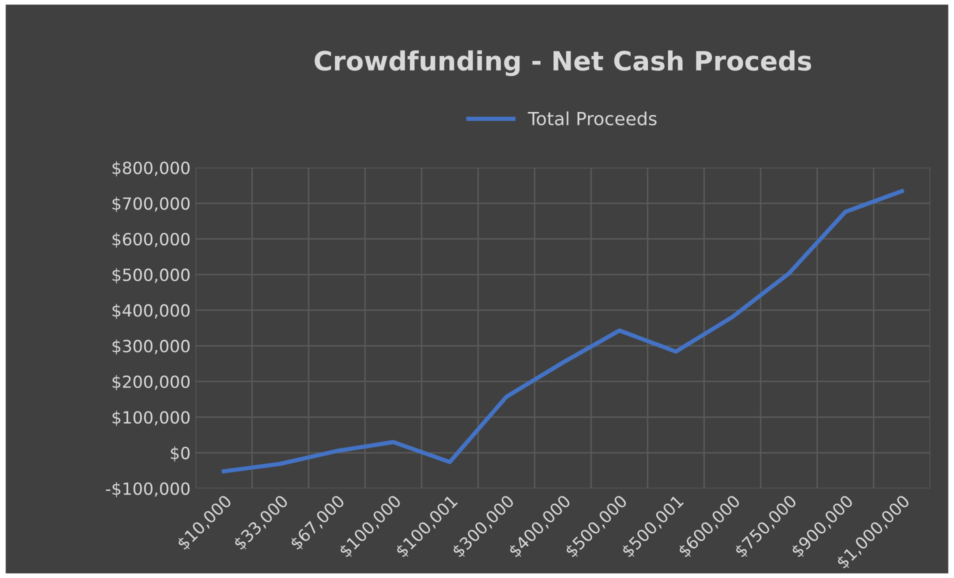 The width and height of the screenshot is (954, 578). I want to click on chart-title: Crowdfunding - Net Cash Proceds, so click(563, 63).